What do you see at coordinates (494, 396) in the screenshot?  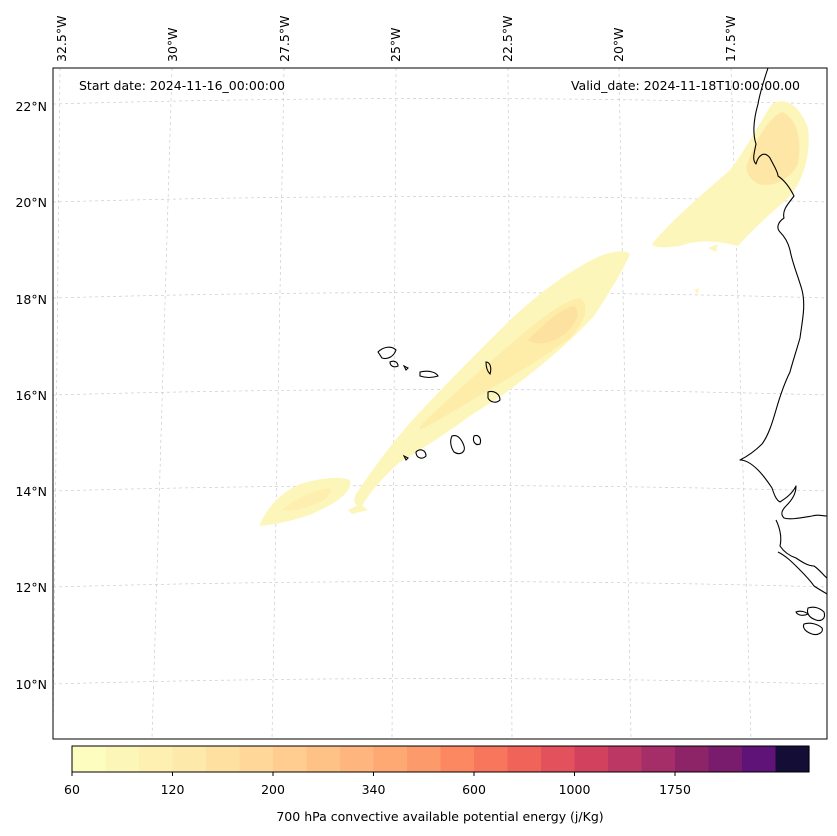 I see `island-boa-vista` at bounding box center [494, 396].